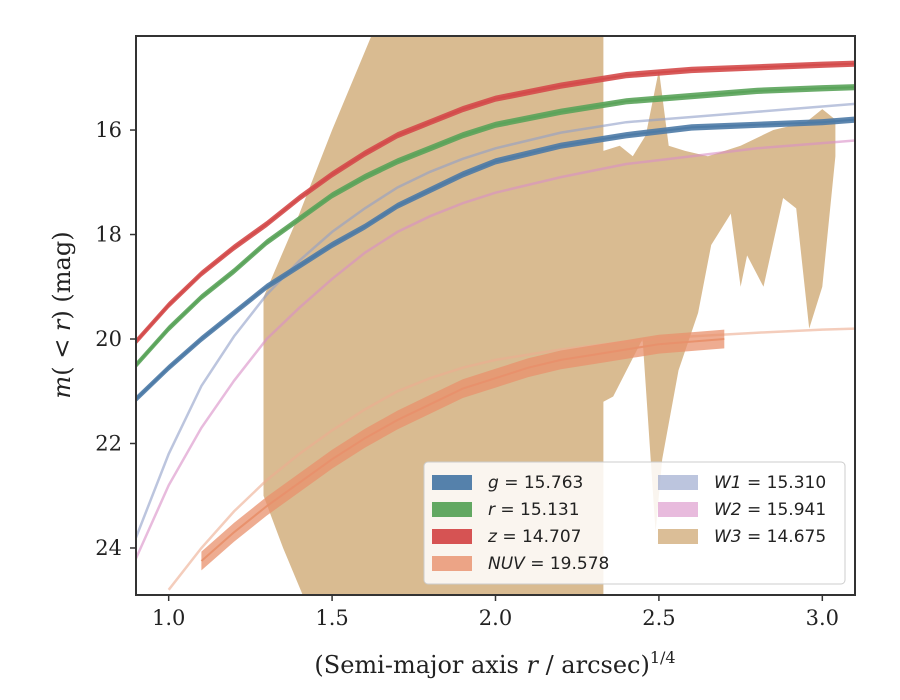 The width and height of the screenshot is (900, 700). Describe the element at coordinates (62, 314) in the screenshot. I see `y-axis-label: m( < r) (mag)` at that location.